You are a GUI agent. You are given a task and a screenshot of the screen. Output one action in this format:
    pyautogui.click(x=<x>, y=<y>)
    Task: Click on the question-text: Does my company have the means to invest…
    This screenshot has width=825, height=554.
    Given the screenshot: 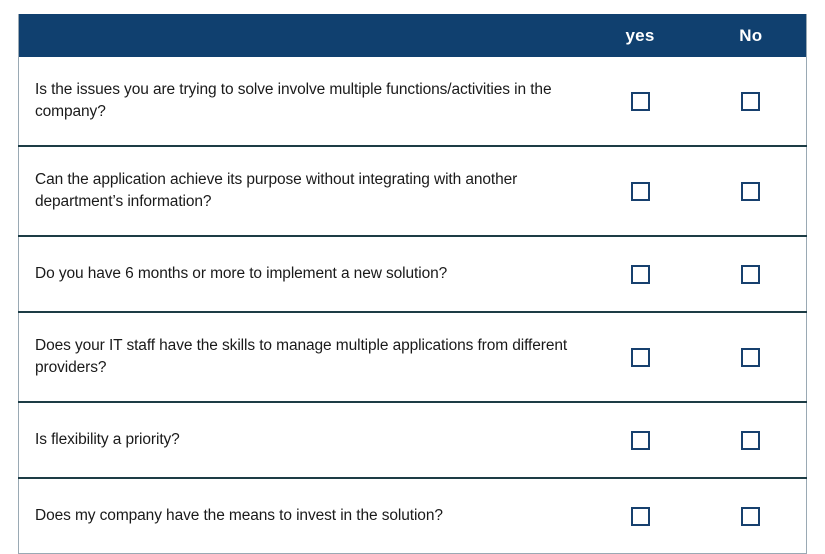 What is the action you would take?
    pyautogui.click(x=301, y=516)
    